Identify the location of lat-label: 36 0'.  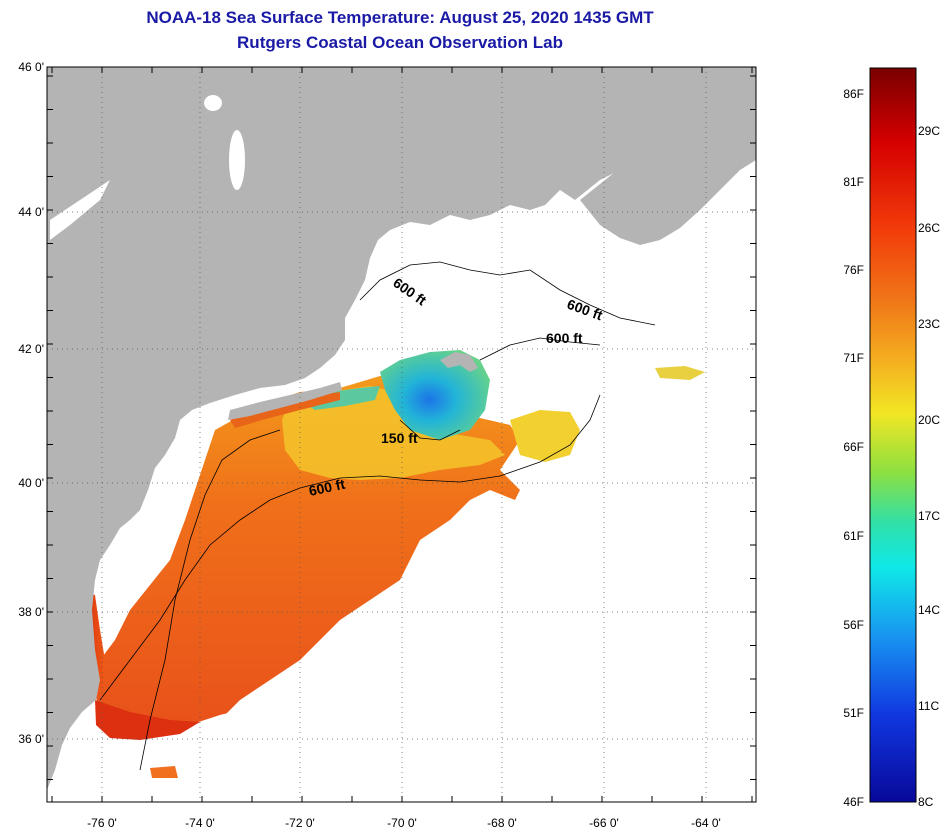
(31, 739).